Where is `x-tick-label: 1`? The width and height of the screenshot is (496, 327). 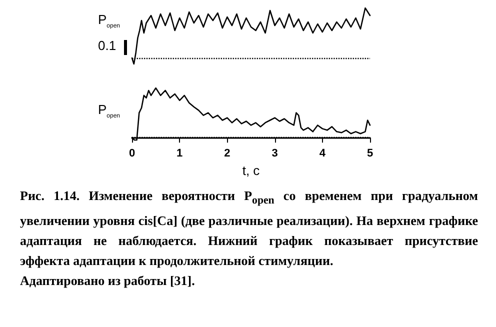
x-tick-label: 1 is located at coordinates (179, 154).